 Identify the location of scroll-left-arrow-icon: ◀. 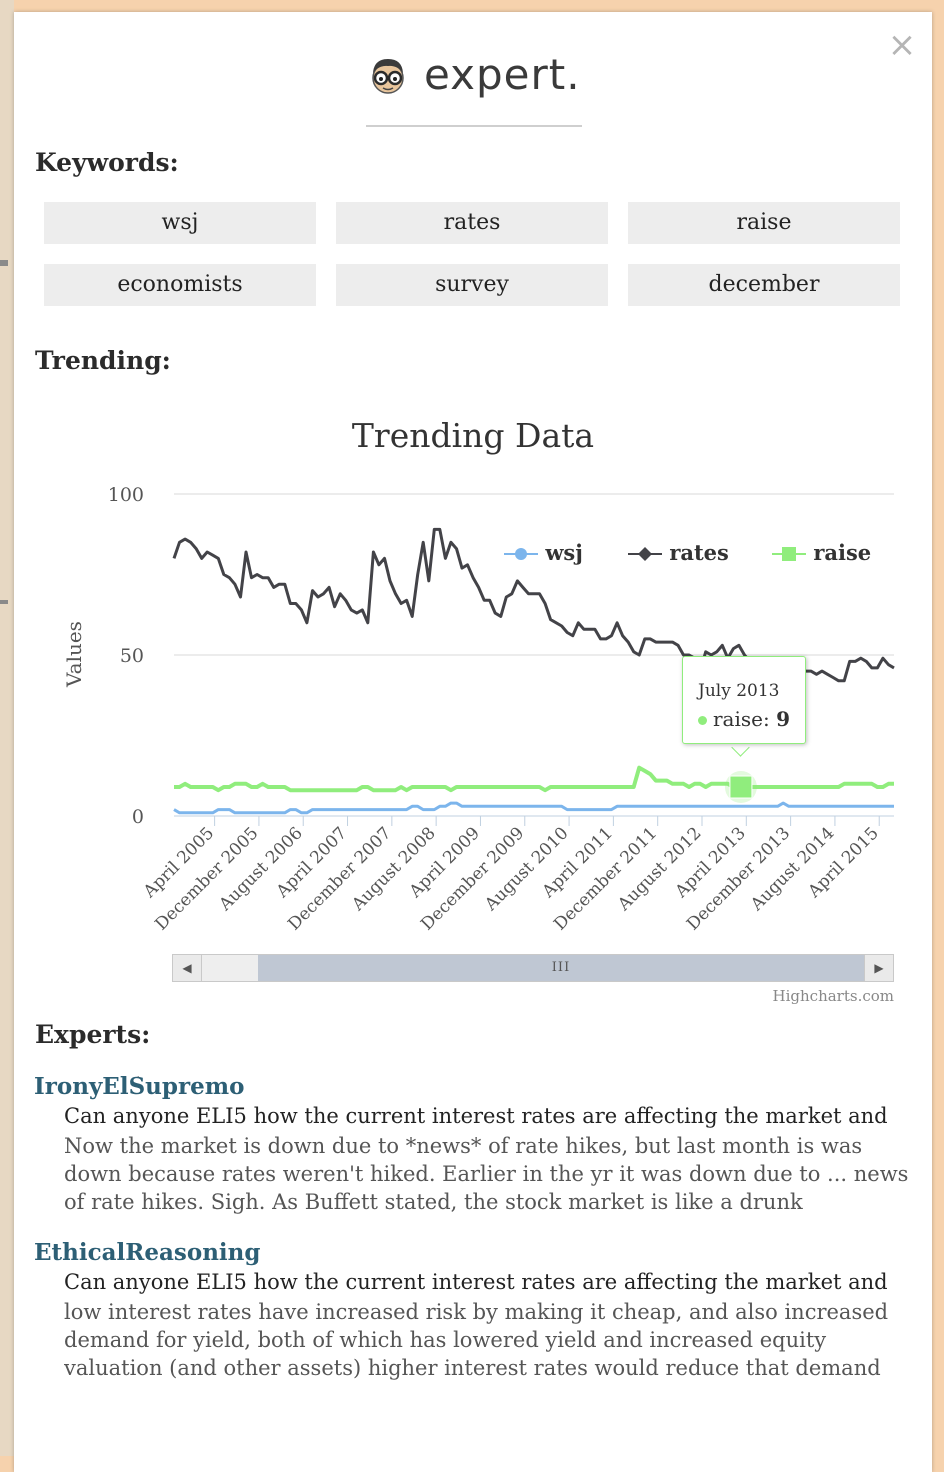
(187, 968).